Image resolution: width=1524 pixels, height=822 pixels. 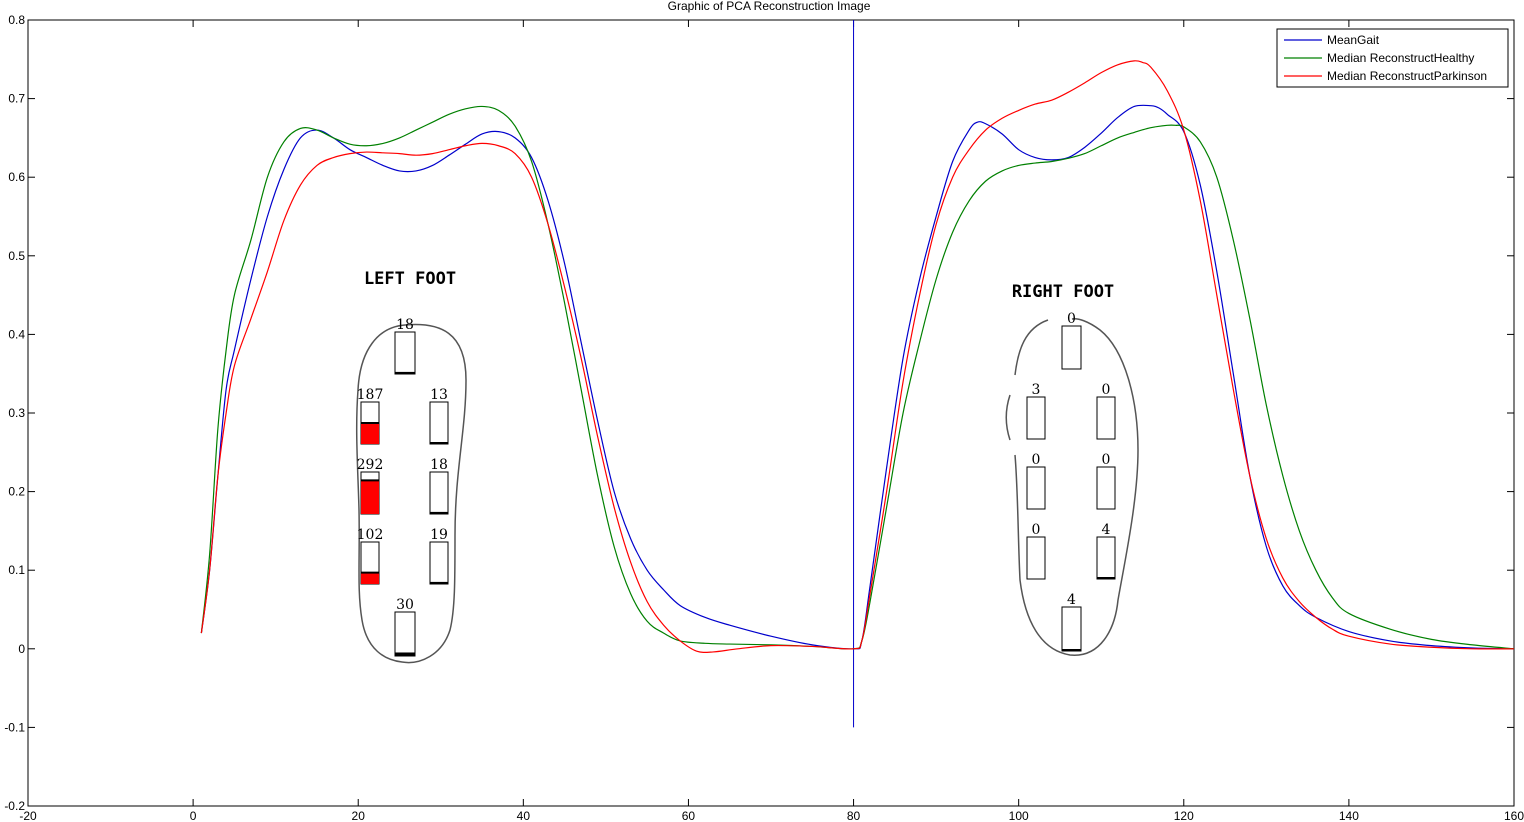 I want to click on x-tick-label: -20, so click(x=28, y=815).